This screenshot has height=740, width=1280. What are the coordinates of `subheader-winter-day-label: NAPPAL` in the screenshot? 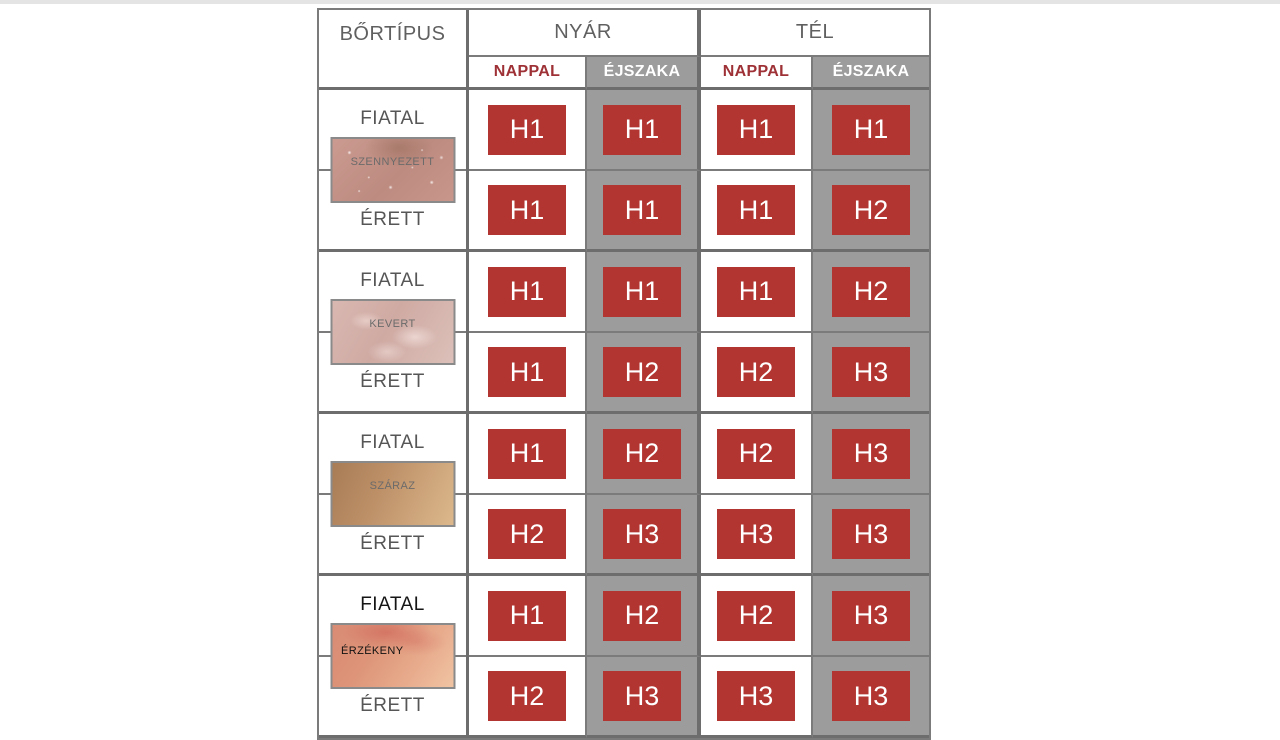 It's located at (756, 71).